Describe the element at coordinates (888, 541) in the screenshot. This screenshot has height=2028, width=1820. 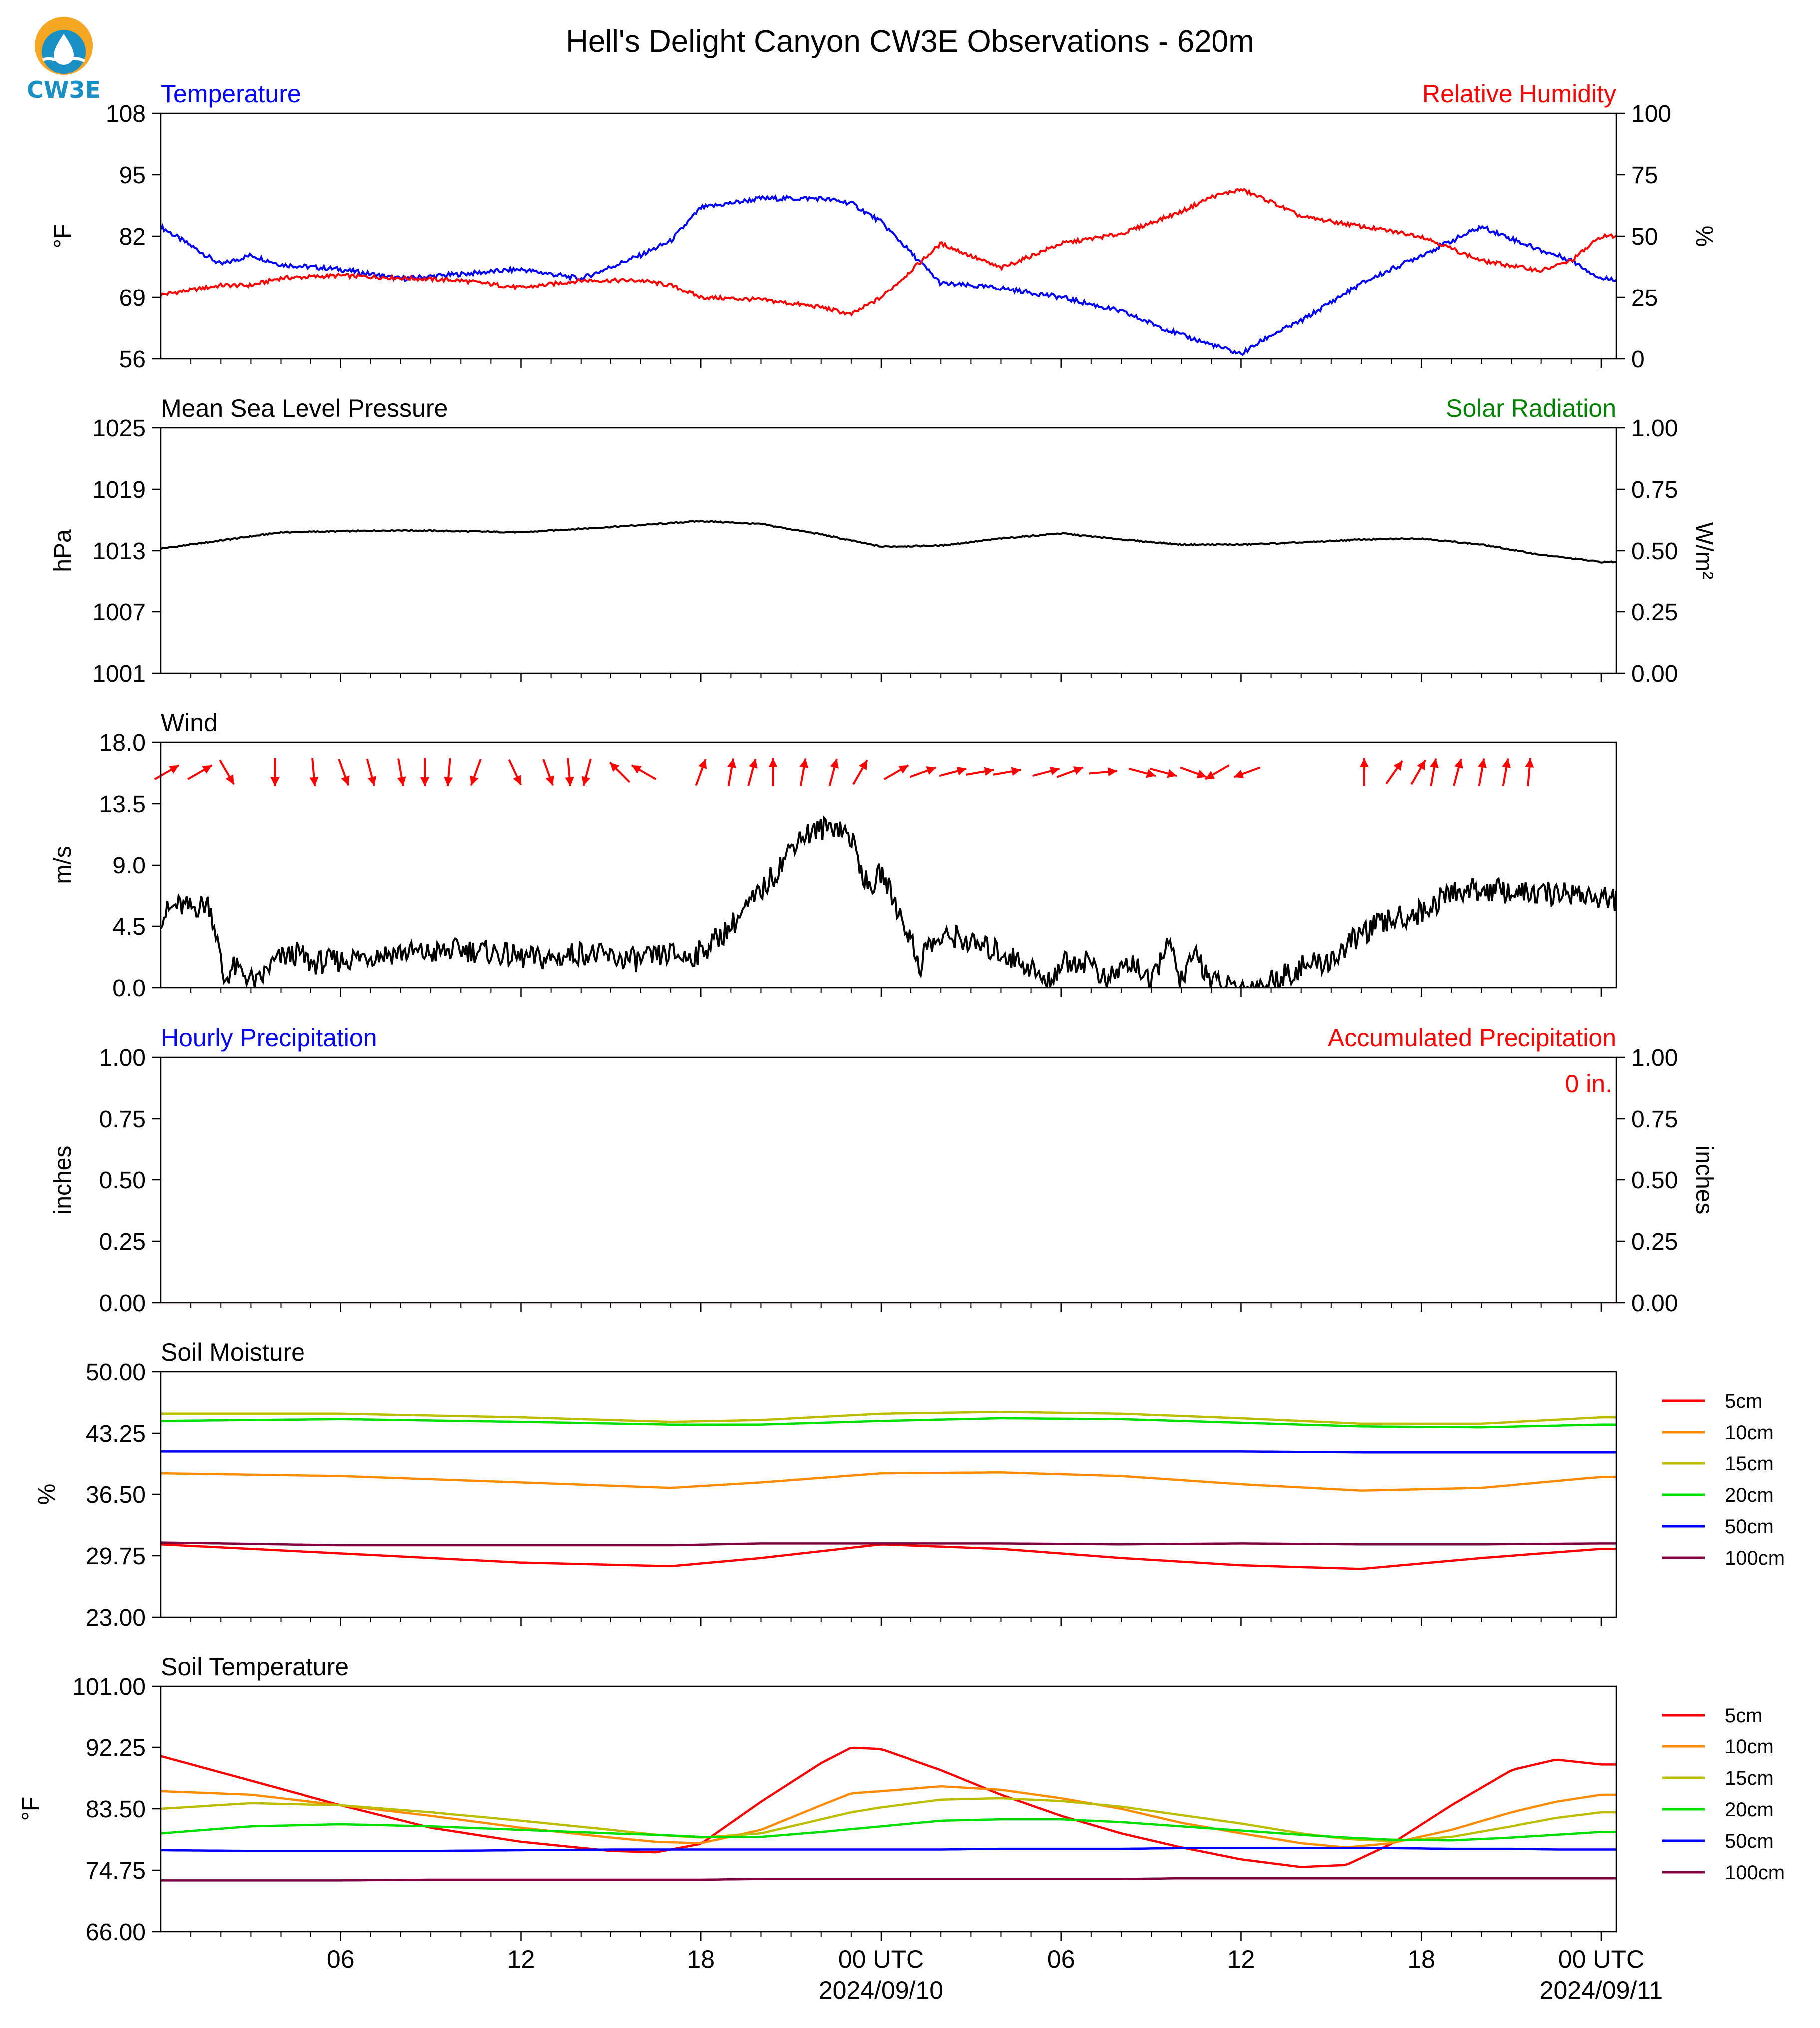
I see `series-mean-sea-level-pressure` at that location.